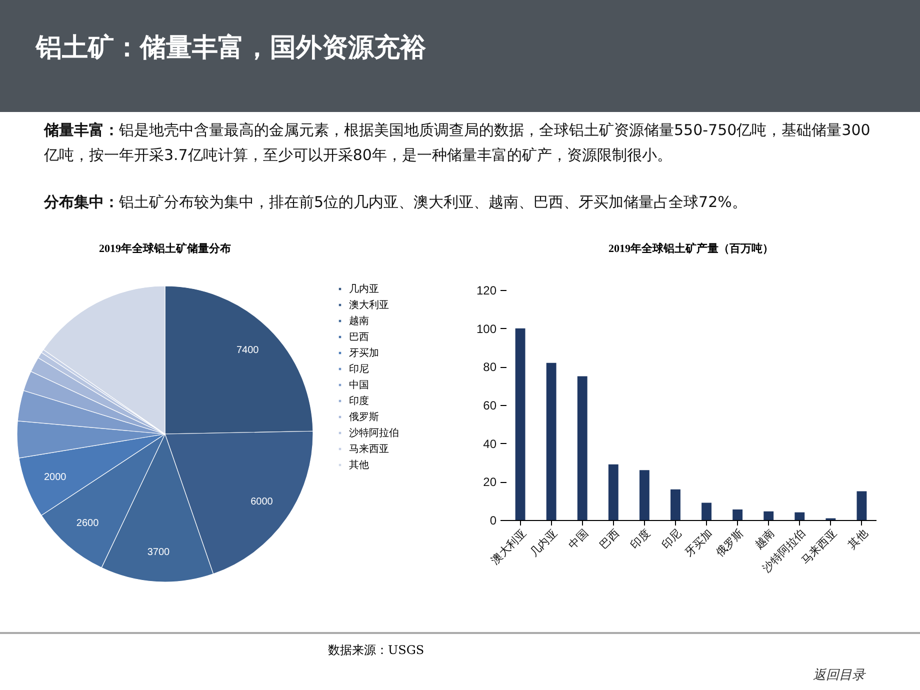  I want to click on x-tick-label: 中国, so click(578, 539).